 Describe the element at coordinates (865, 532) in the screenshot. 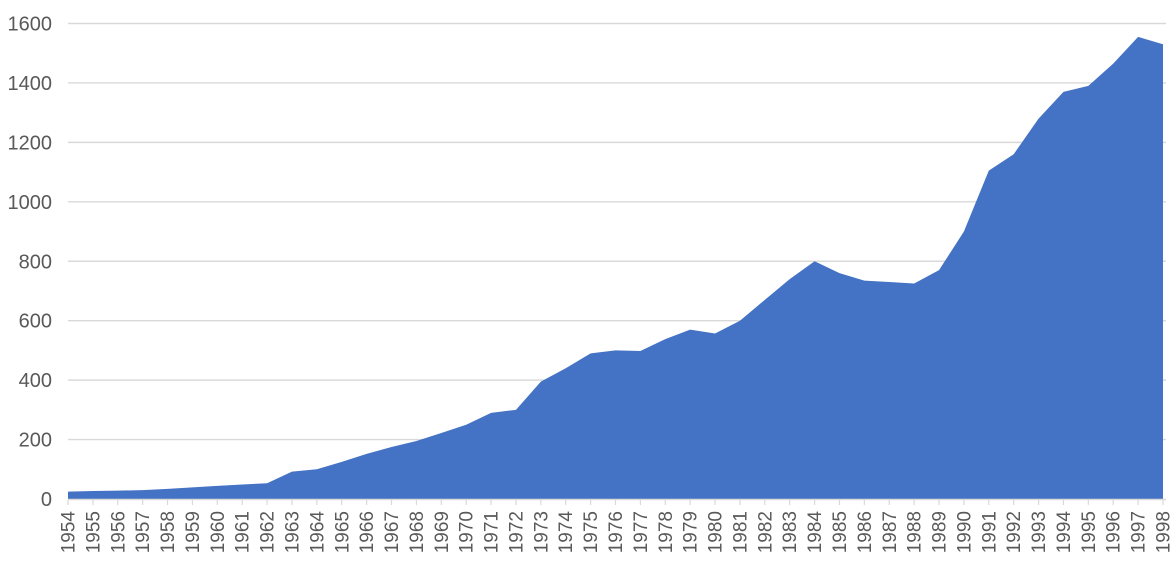

I see `x-axis-label: 1986` at that location.